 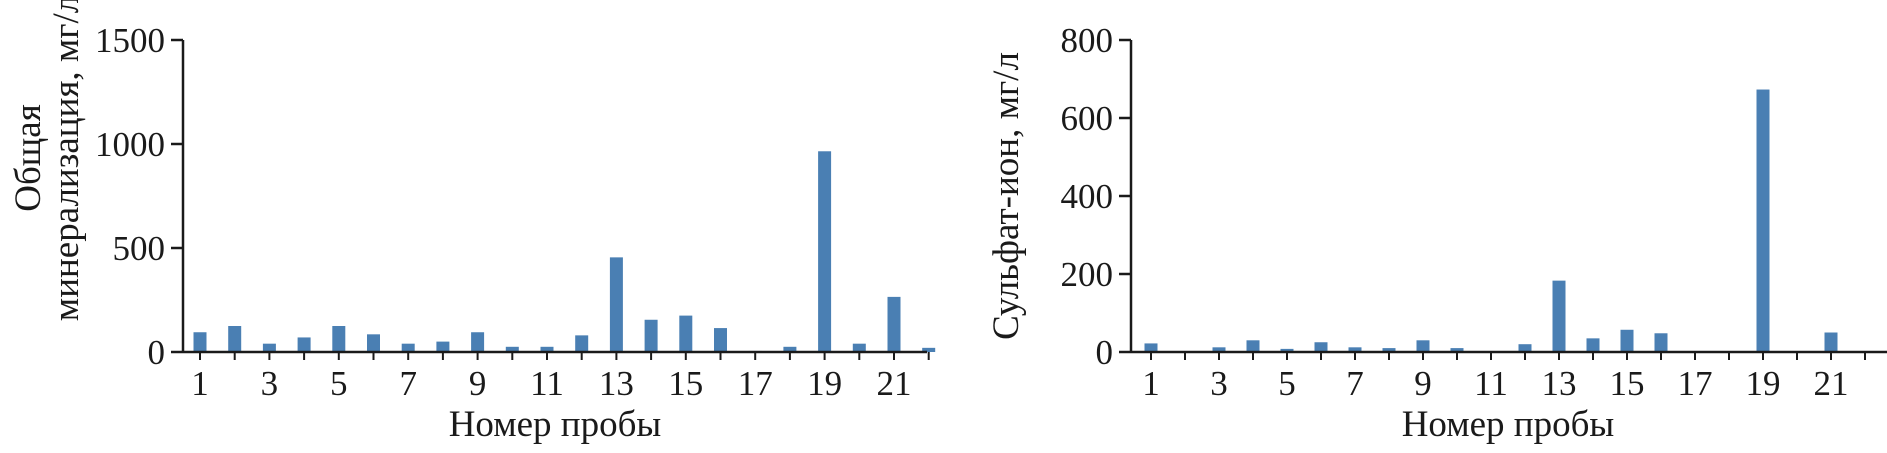 I want to click on y-axis-title-line-1: Общая, so click(x=28, y=157).